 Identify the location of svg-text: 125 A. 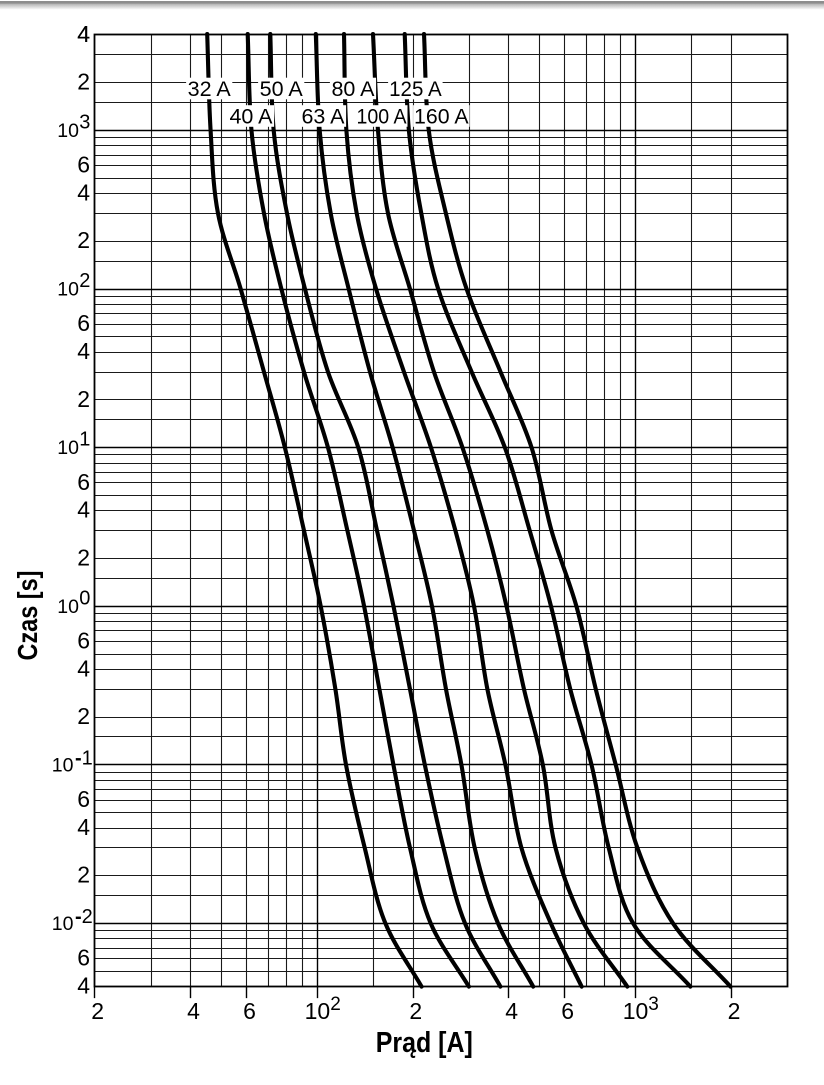
(415, 89).